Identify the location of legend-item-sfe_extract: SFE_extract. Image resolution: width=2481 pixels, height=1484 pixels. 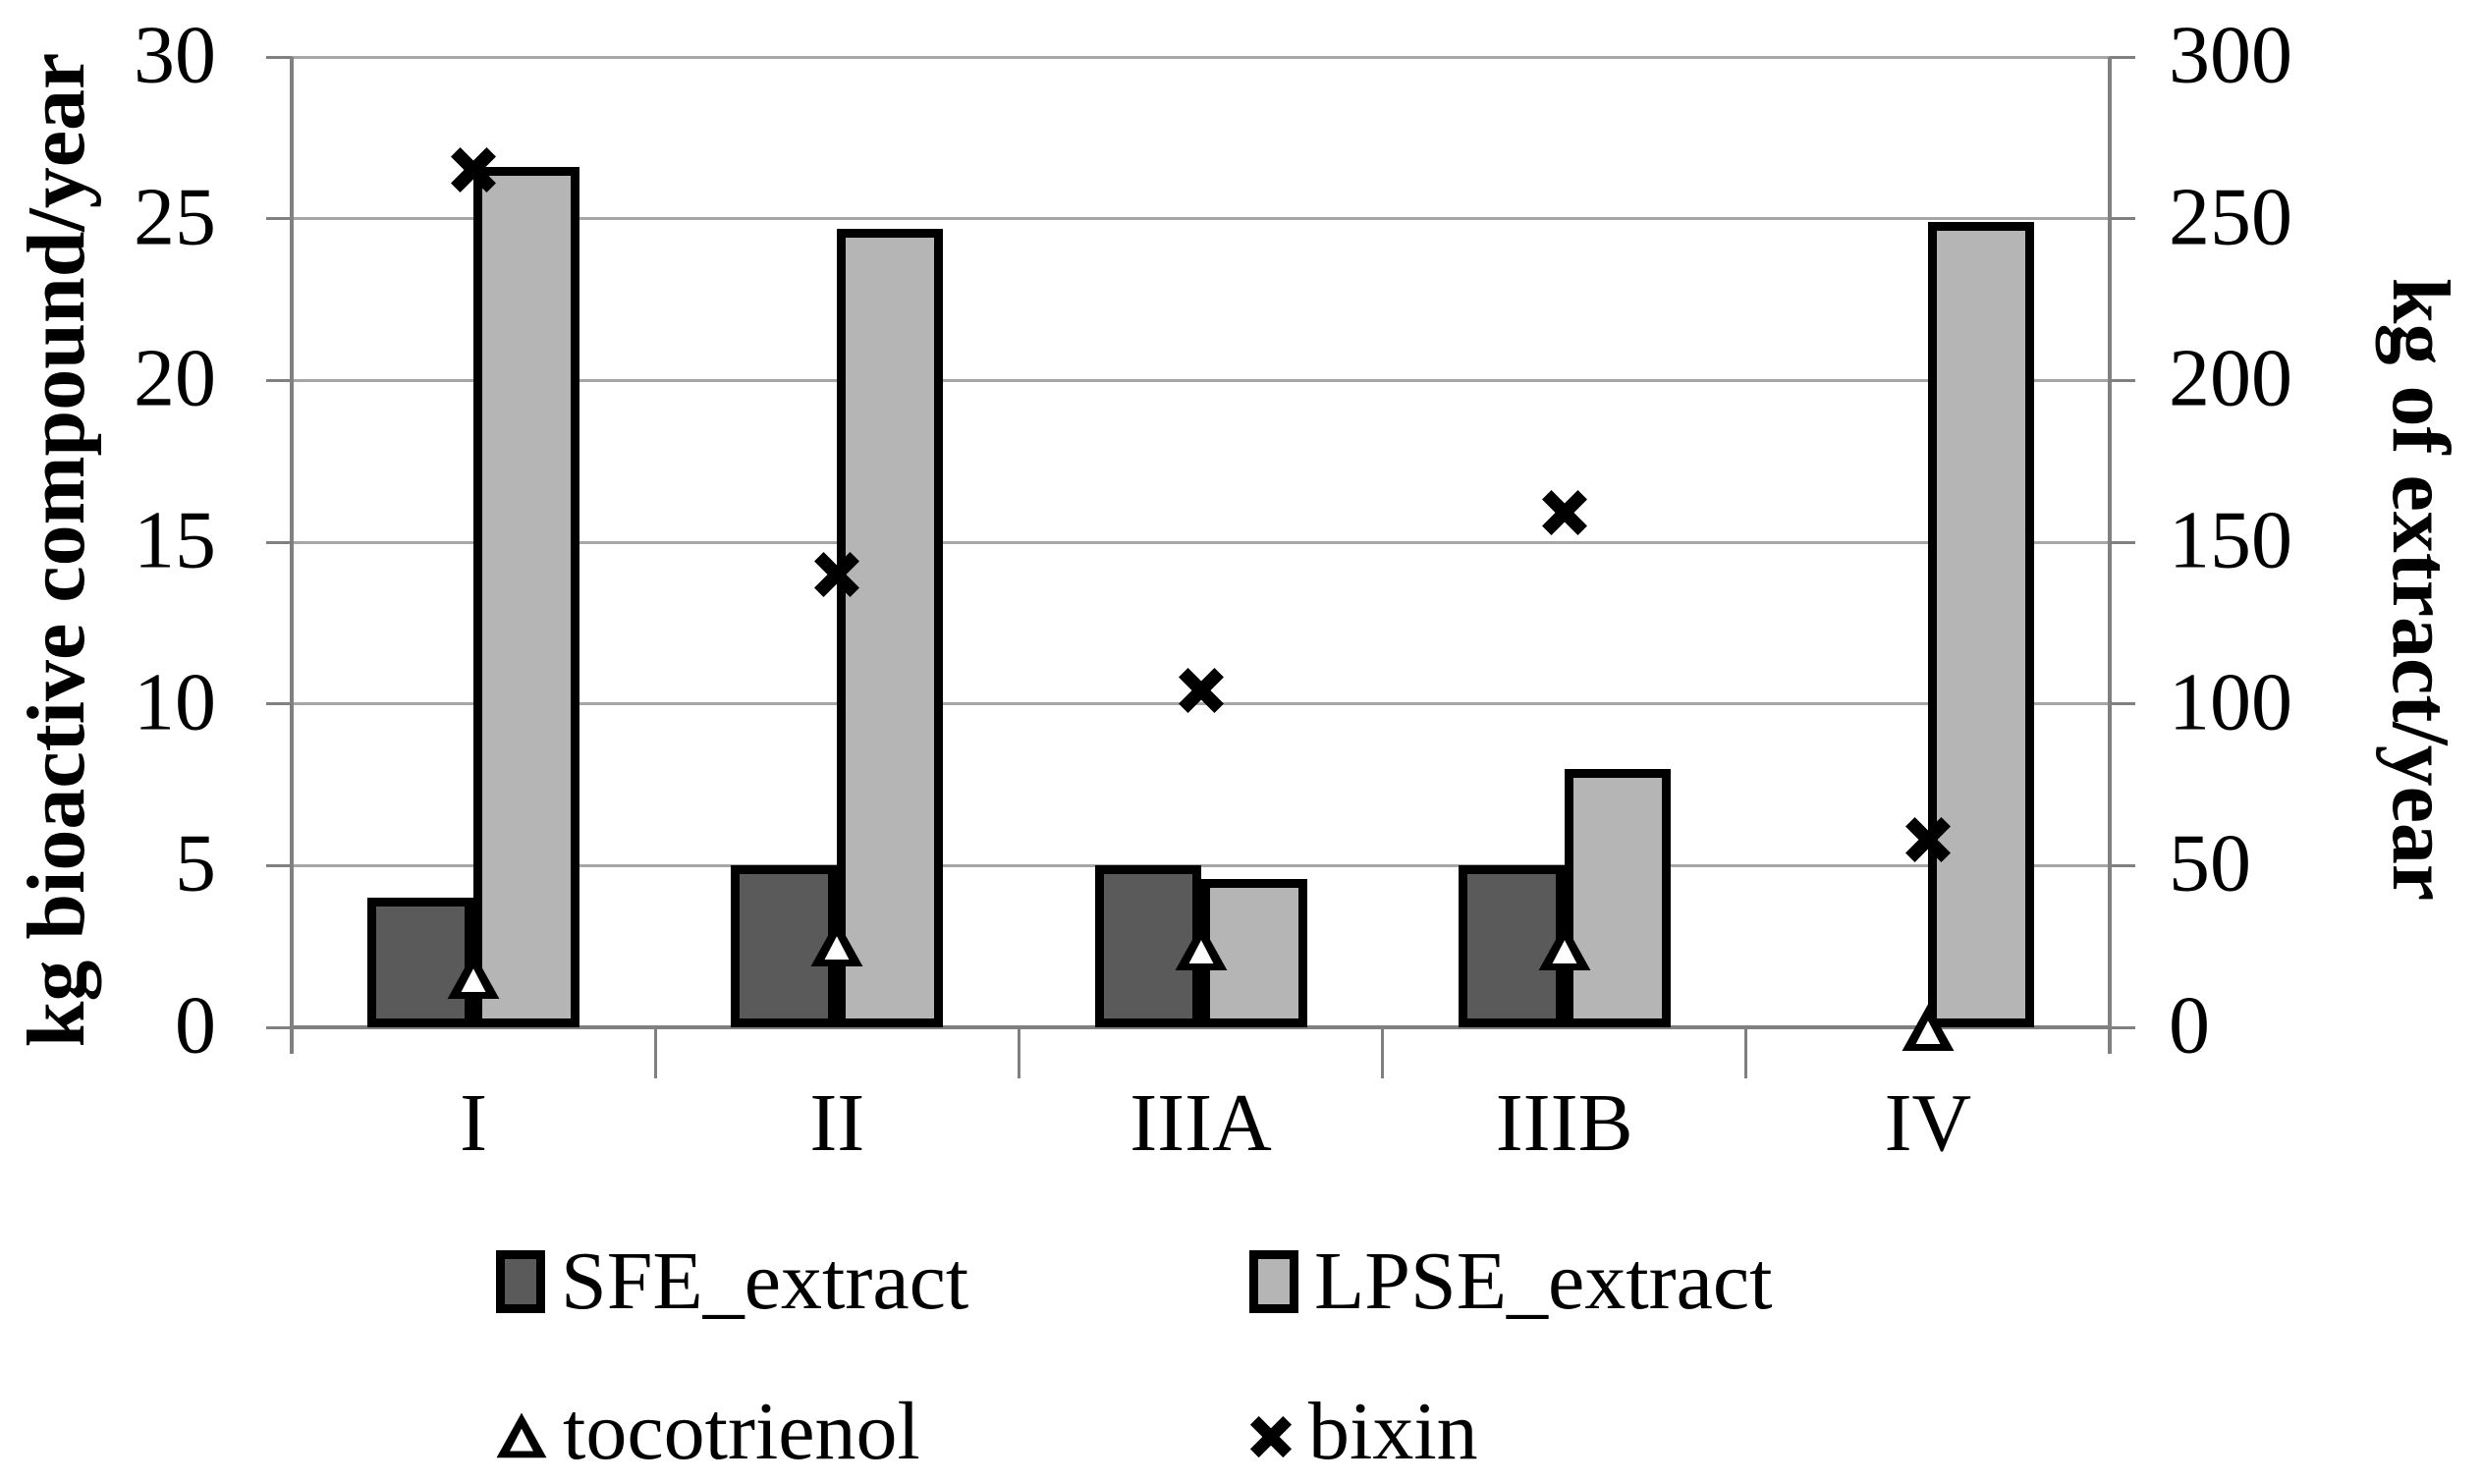
(732, 1281).